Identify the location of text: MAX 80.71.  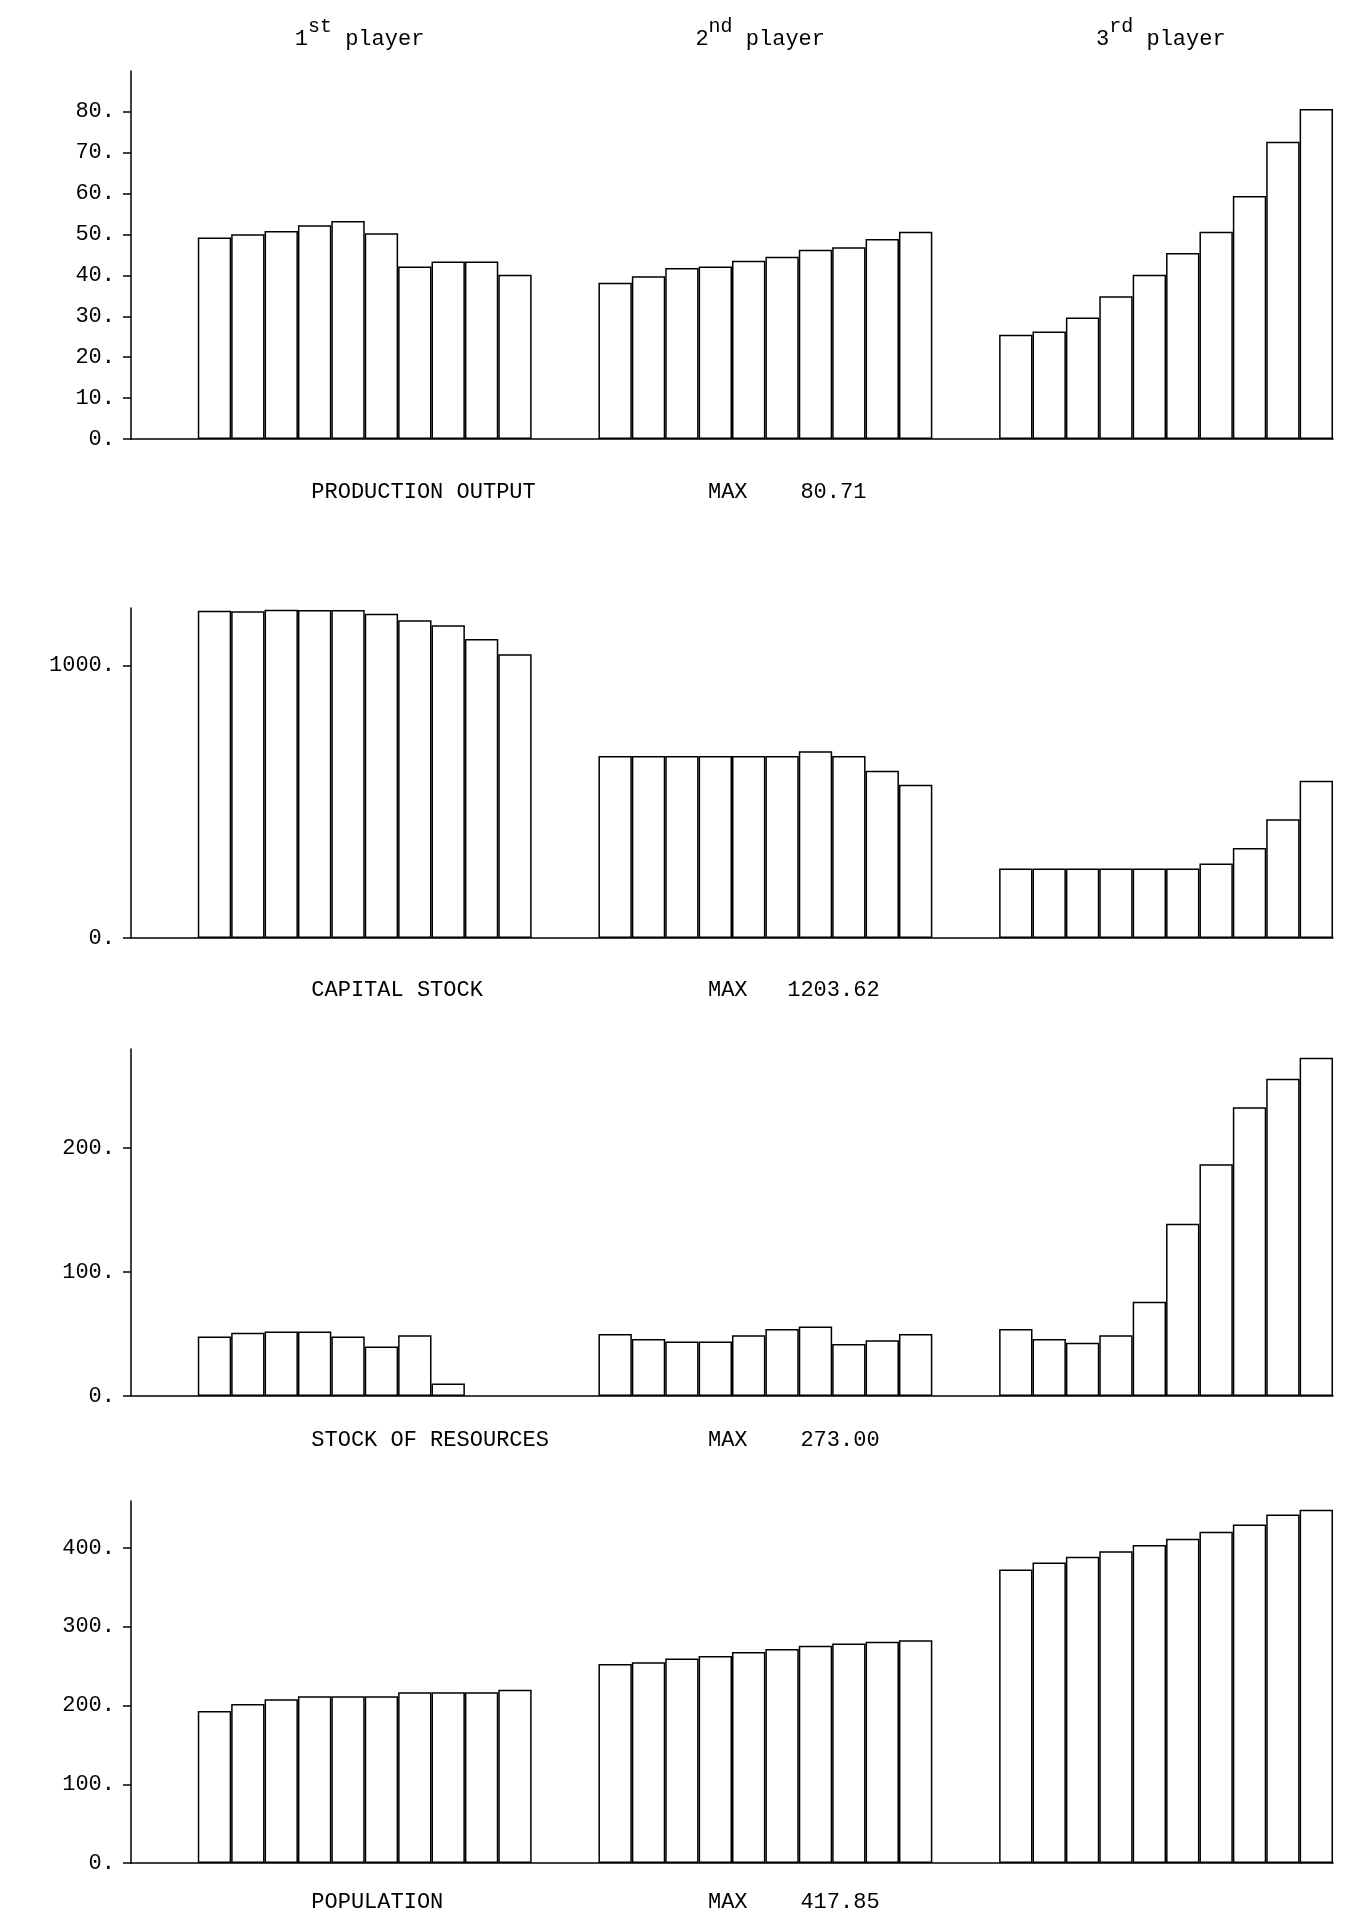
(787, 492).